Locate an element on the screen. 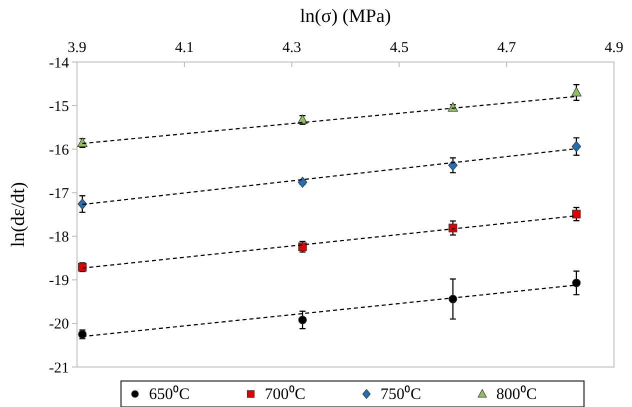 This screenshot has width=632, height=407. y-tick-label: -18 is located at coordinates (59, 238).